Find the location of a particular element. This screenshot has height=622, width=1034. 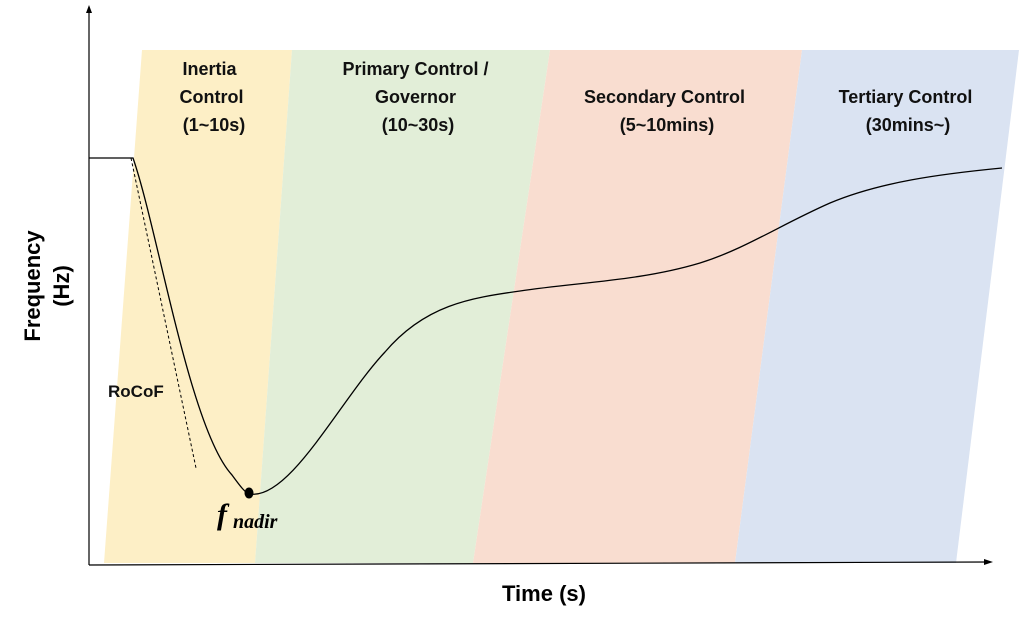

y-axis-title: Frequency is located at coordinates (32, 286).